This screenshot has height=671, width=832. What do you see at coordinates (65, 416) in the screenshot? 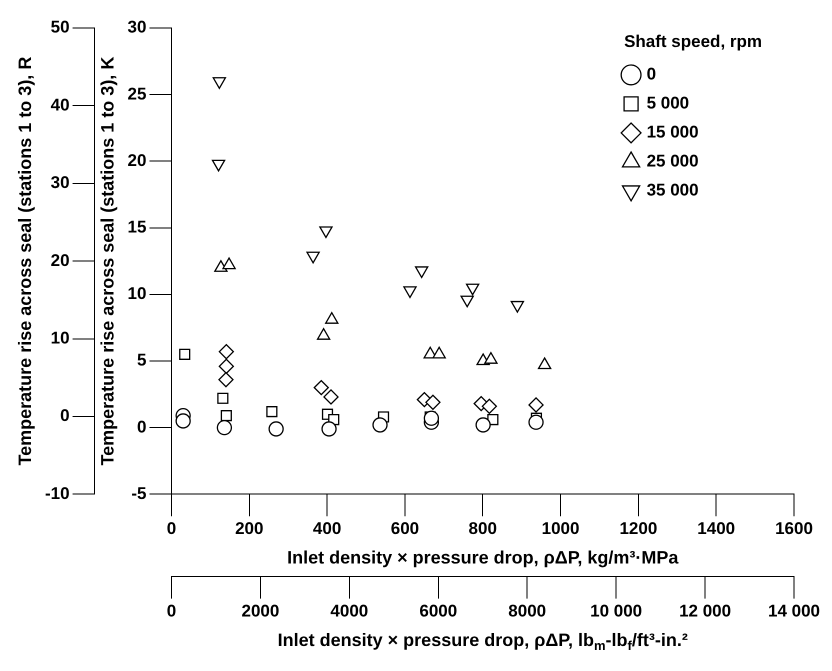
I see `y2-tick-label: 0` at bounding box center [65, 416].